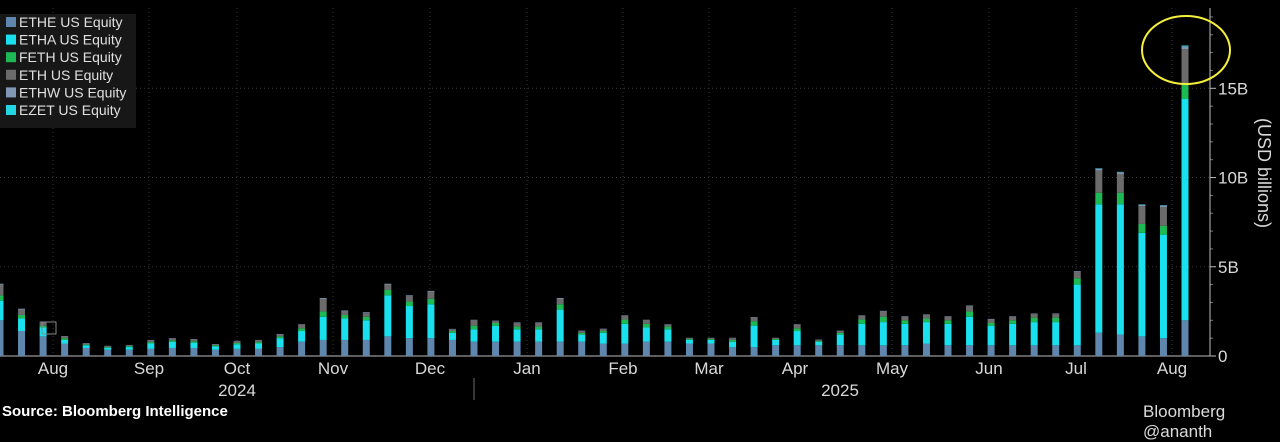 The image size is (1280, 442). What do you see at coordinates (66, 75) in the screenshot?
I see `legend-label: ETH US Equity` at bounding box center [66, 75].